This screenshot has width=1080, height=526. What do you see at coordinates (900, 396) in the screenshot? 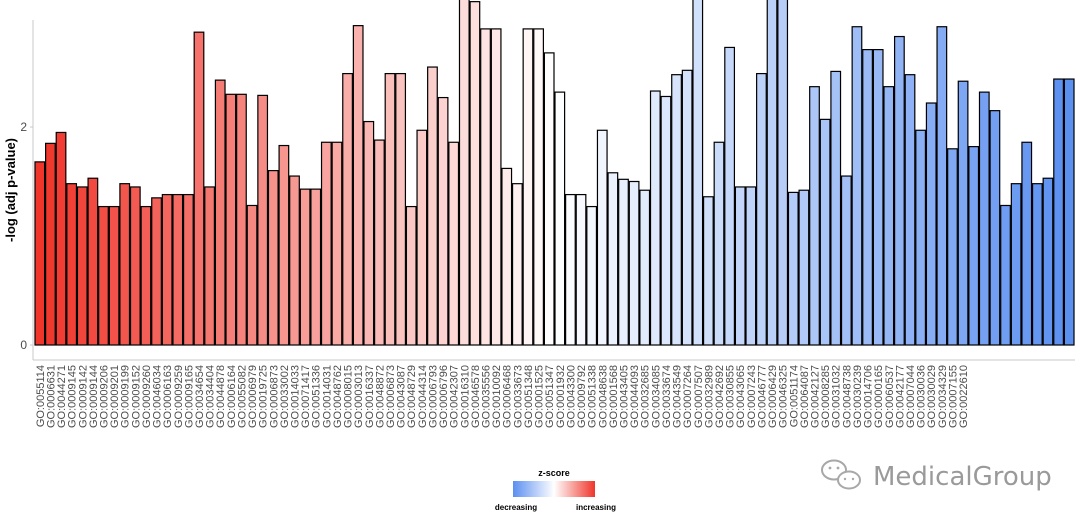
I see `x-tick-label: GO:0042177` at bounding box center [900, 396].